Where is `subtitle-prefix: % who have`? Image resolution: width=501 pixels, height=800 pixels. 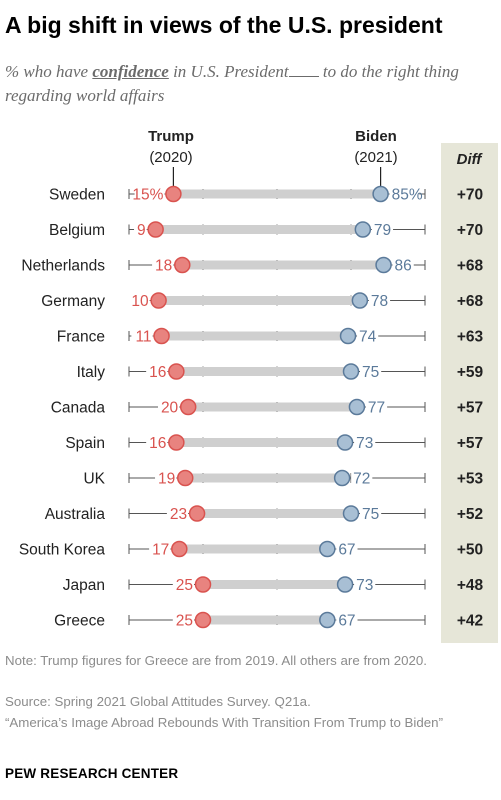 subtitle-prefix: % who have is located at coordinates (49, 71).